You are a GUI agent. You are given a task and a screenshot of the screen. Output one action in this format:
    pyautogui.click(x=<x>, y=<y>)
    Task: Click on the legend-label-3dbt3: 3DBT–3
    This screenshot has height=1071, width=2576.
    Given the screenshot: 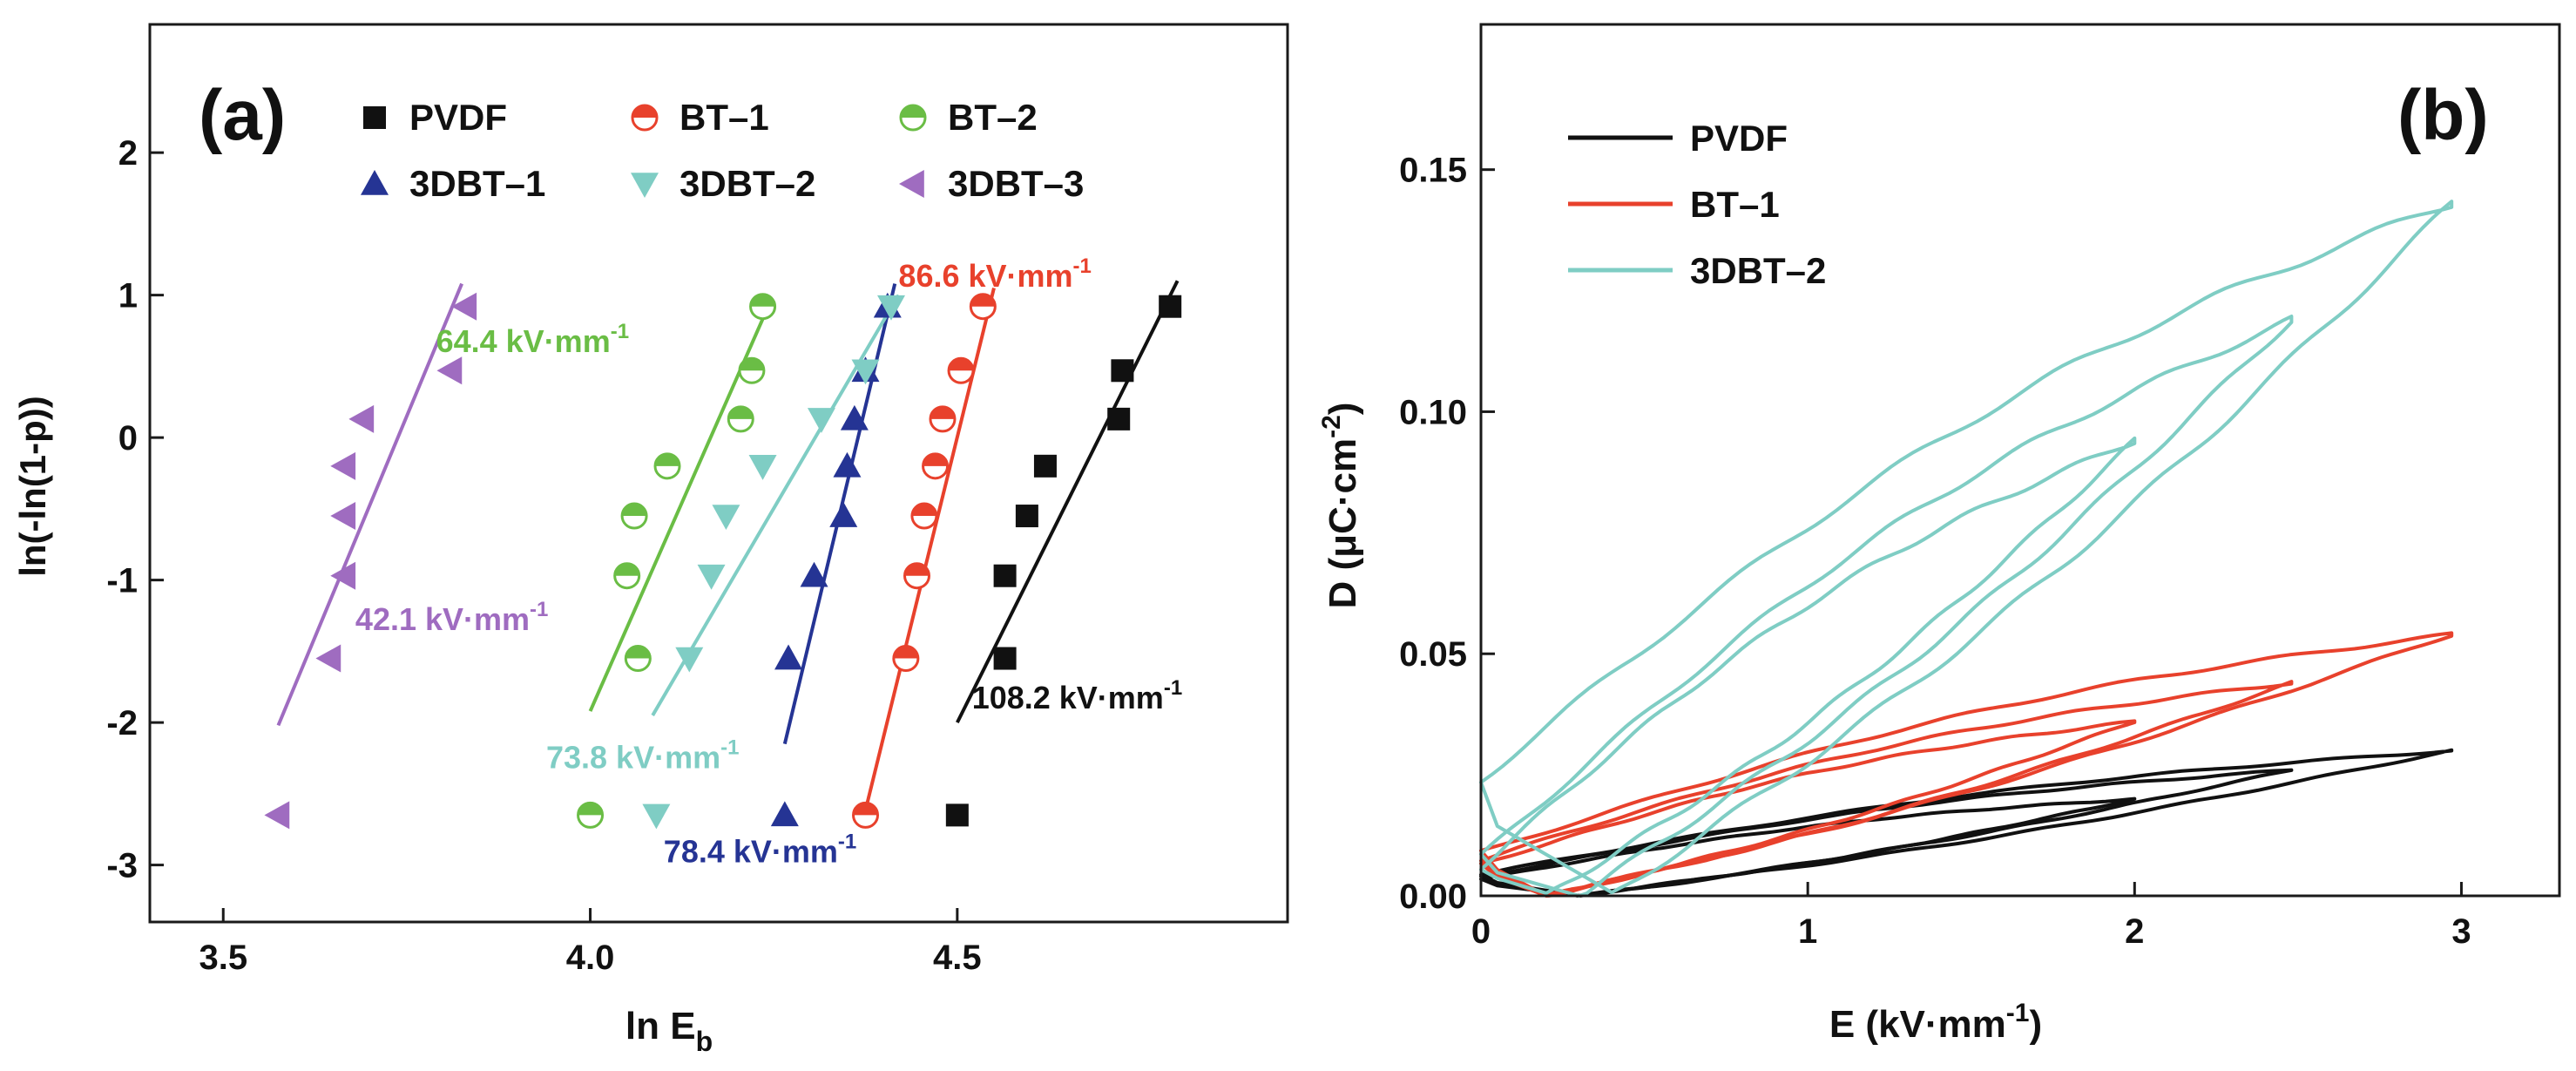 What is the action you would take?
    pyautogui.click(x=1016, y=183)
    